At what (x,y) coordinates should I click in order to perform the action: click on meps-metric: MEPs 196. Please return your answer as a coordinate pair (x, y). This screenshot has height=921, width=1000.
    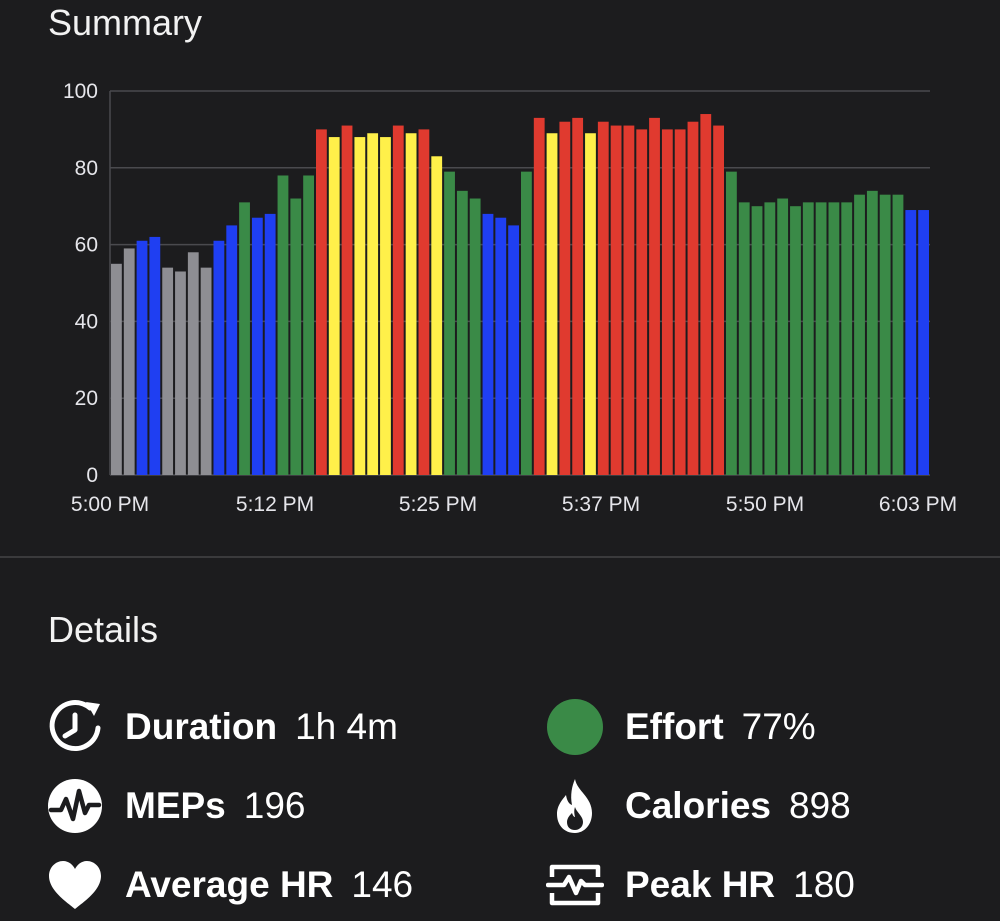
    Looking at the image, I should click on (175, 806).